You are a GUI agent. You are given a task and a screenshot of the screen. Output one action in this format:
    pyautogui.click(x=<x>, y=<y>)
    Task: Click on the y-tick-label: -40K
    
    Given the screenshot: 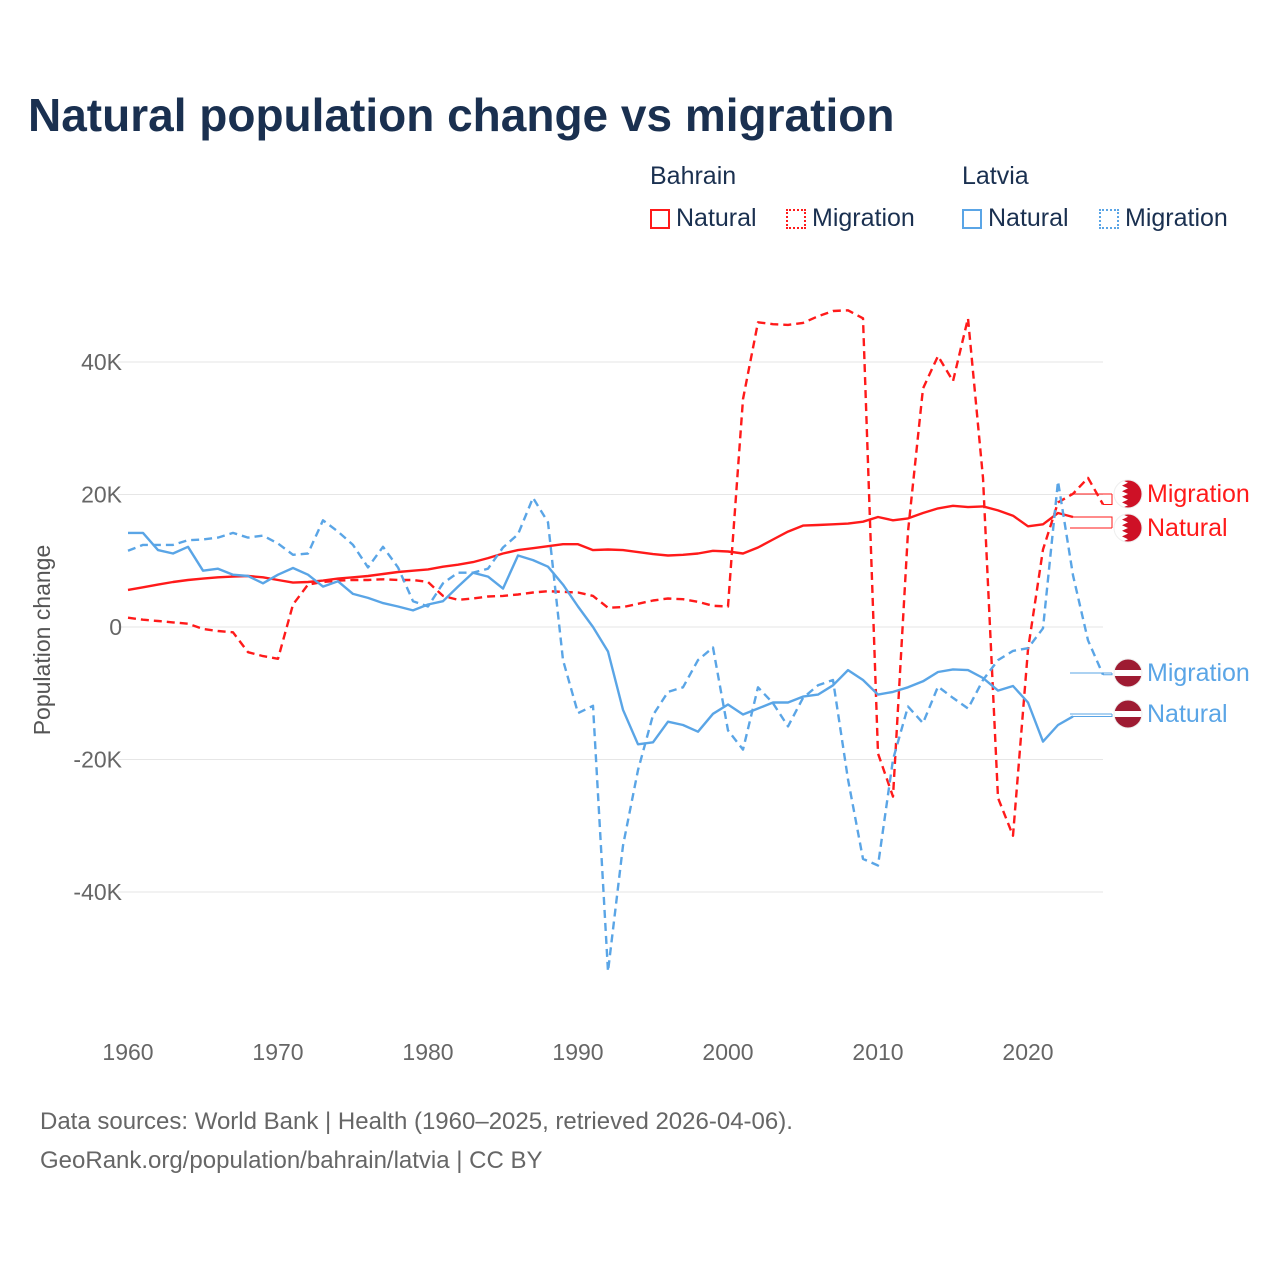 What is the action you would take?
    pyautogui.click(x=97, y=892)
    